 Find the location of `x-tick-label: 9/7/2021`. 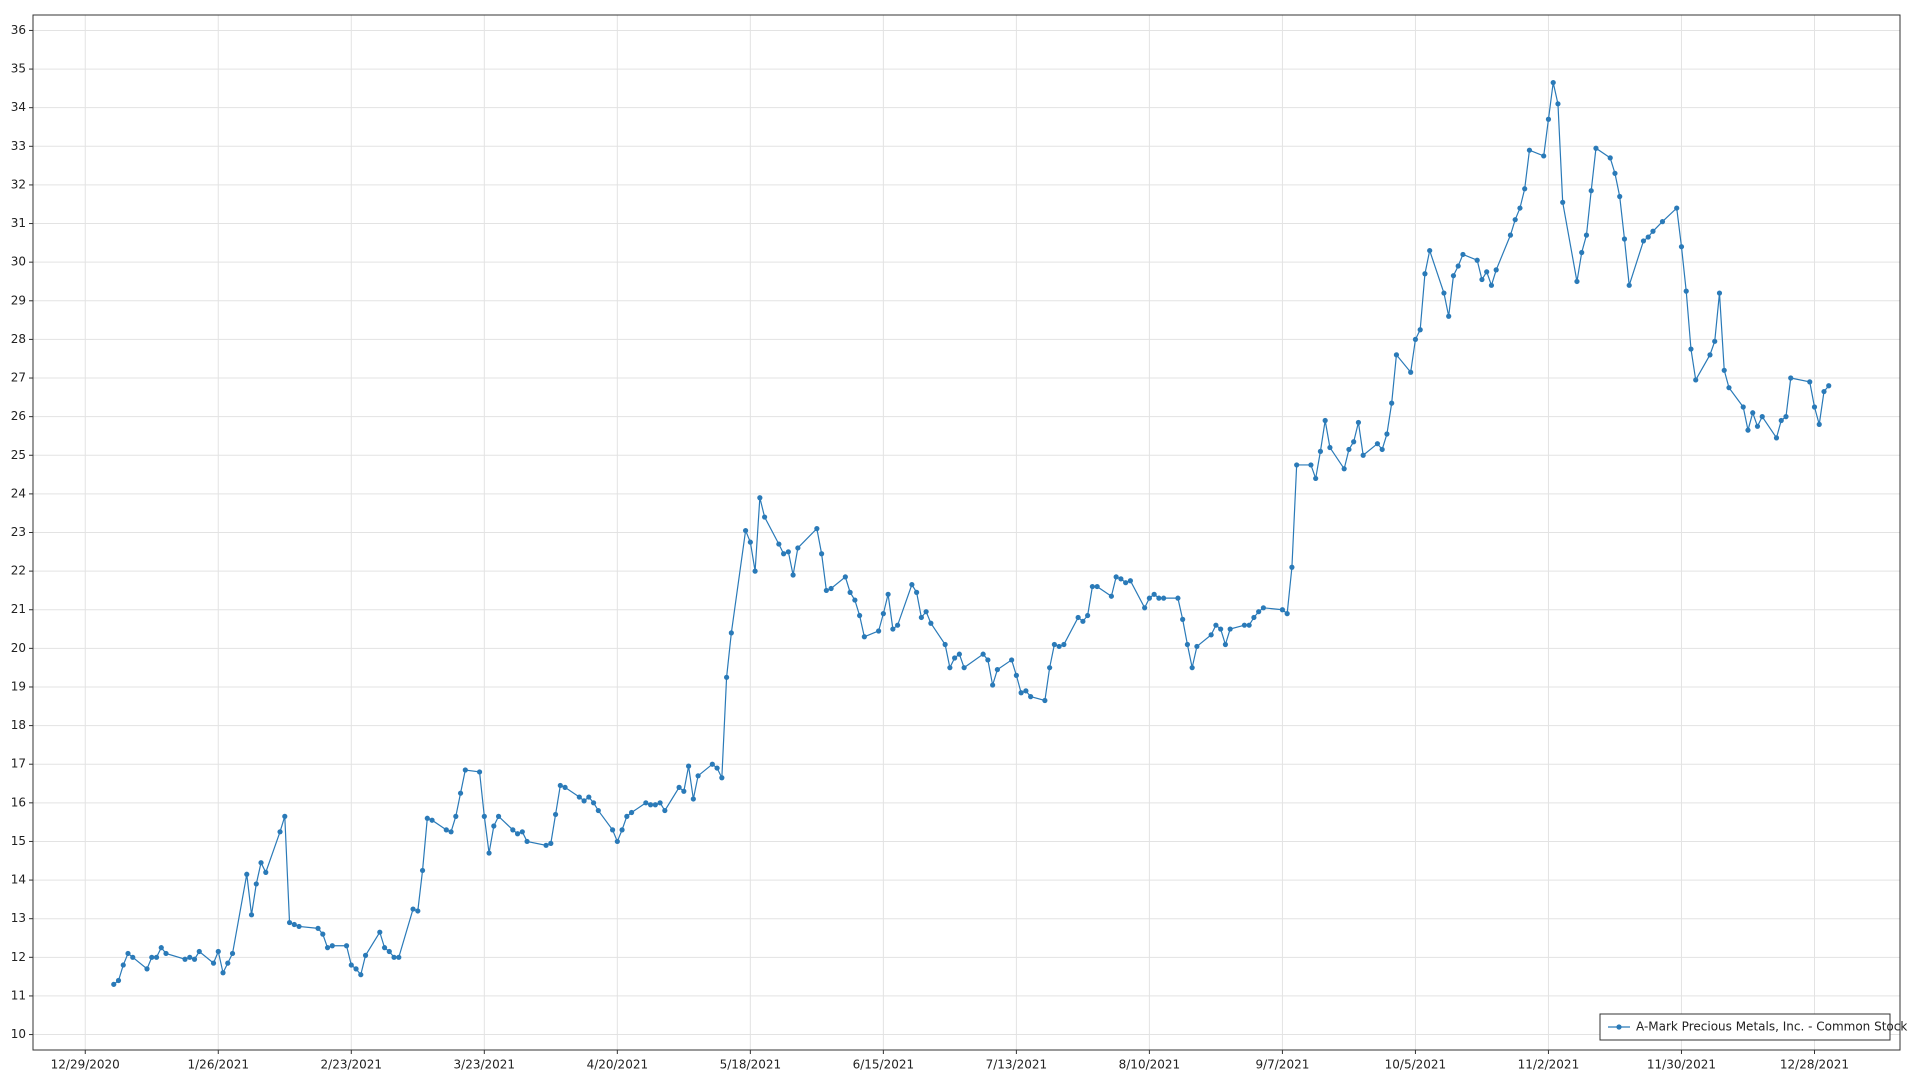

x-tick-label: 9/7/2021 is located at coordinates (1282, 1065).